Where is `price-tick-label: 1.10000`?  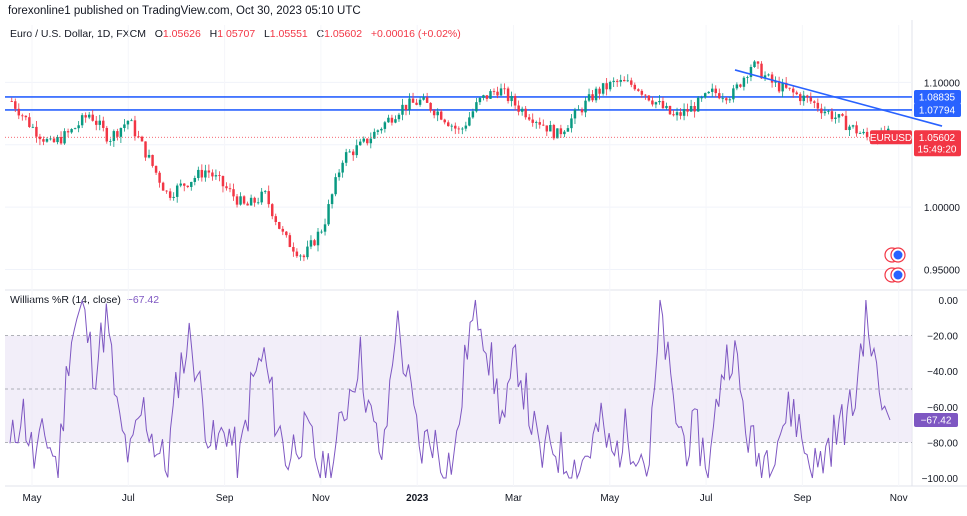 price-tick-label: 1.10000 is located at coordinates (942, 83).